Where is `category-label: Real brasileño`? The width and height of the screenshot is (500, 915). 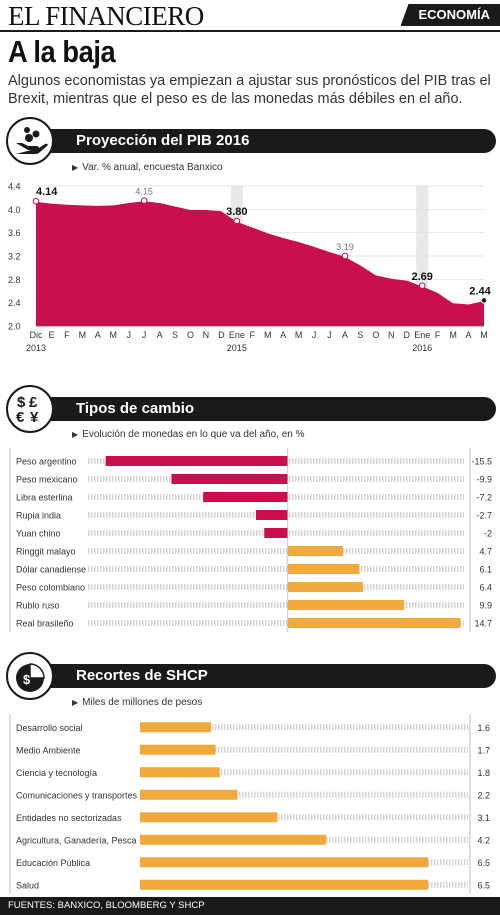 category-label: Real brasileño is located at coordinates (45, 624).